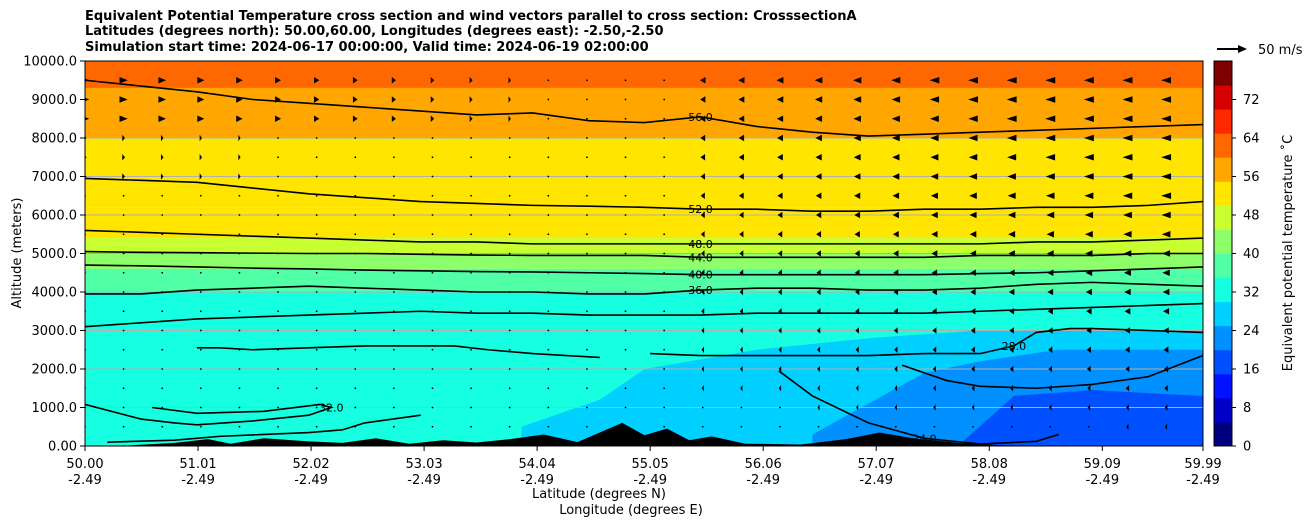  I want to click on y-tick-label: 5000.0, so click(55, 254).